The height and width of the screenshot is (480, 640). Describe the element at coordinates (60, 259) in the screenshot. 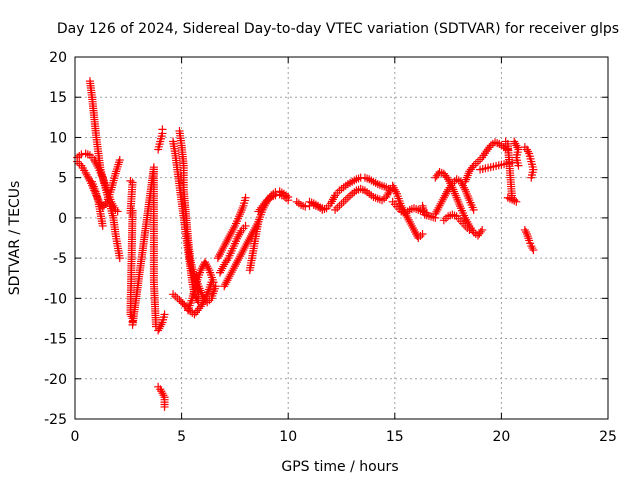

I see `y-tick-label: -5` at that location.